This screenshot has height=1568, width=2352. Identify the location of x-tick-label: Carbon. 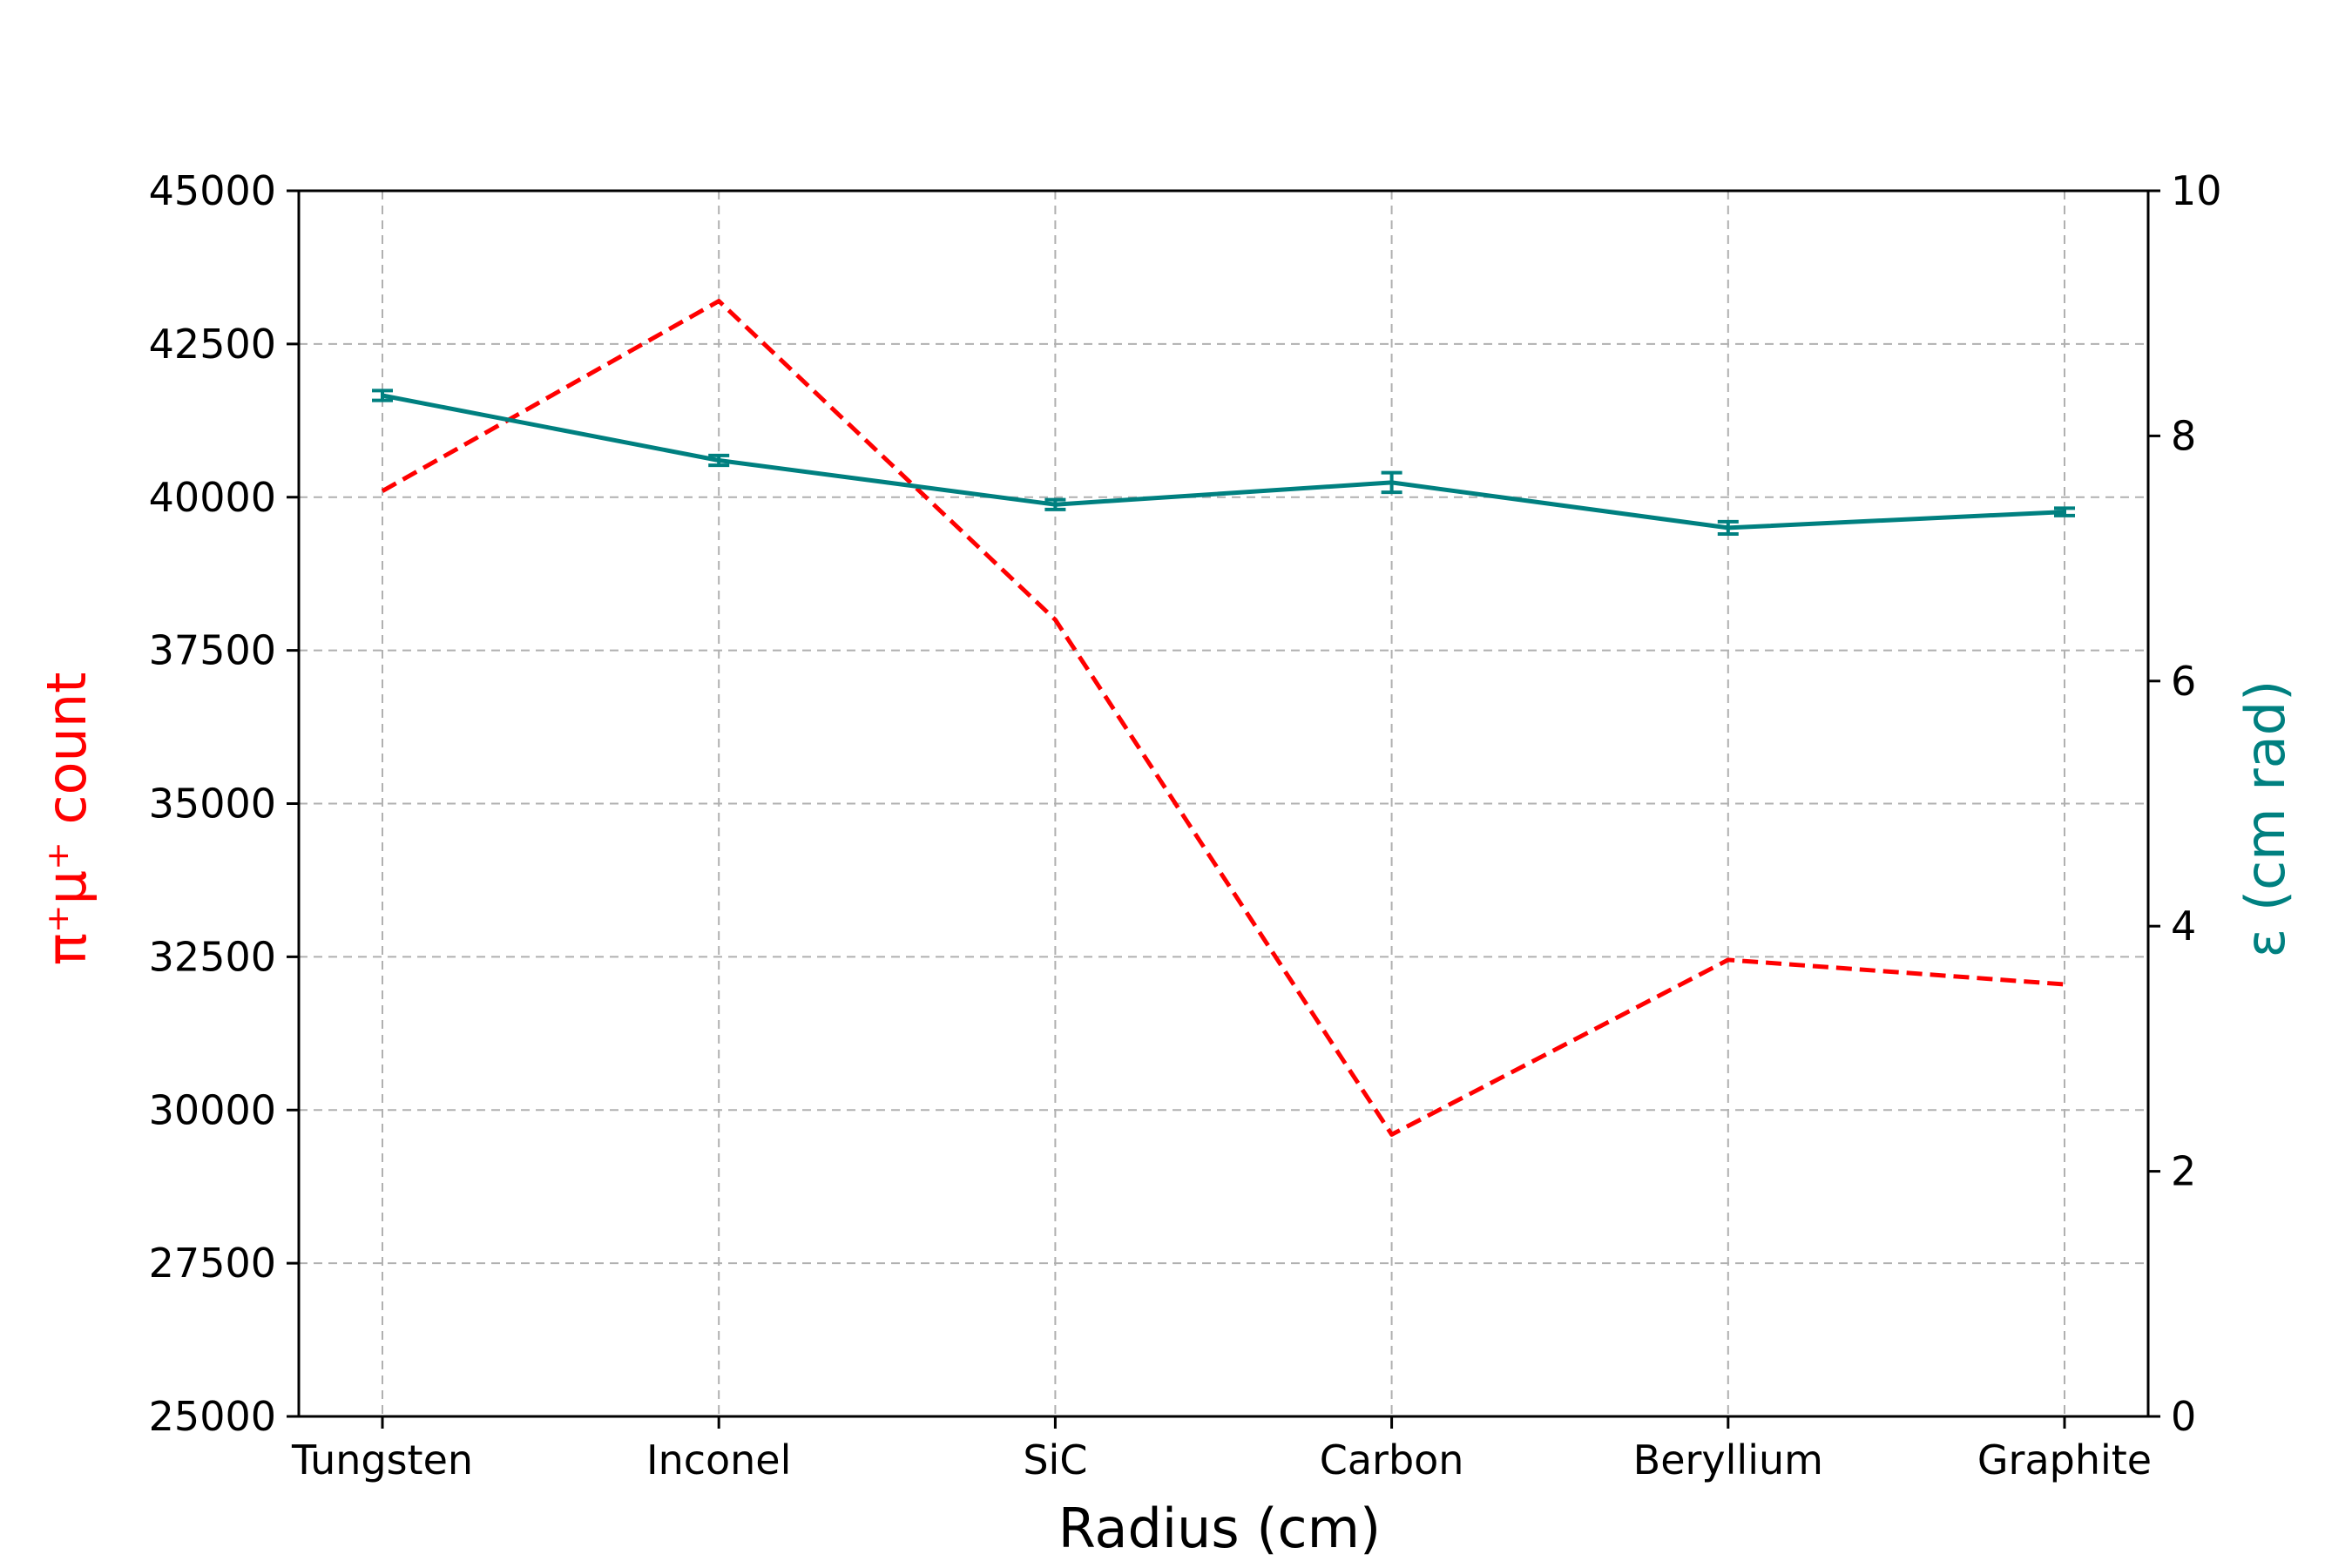
(1392, 1460).